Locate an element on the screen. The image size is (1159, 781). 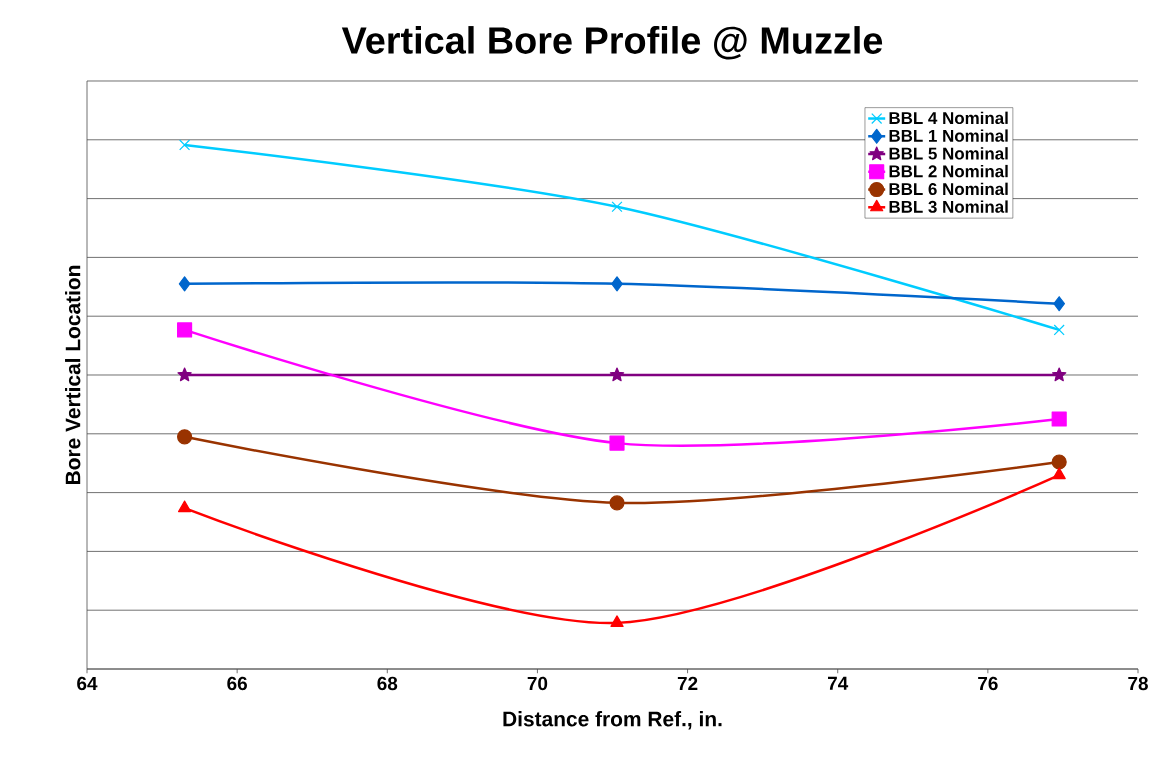
legend-label: BBL 6 Nominal is located at coordinates (948, 189).